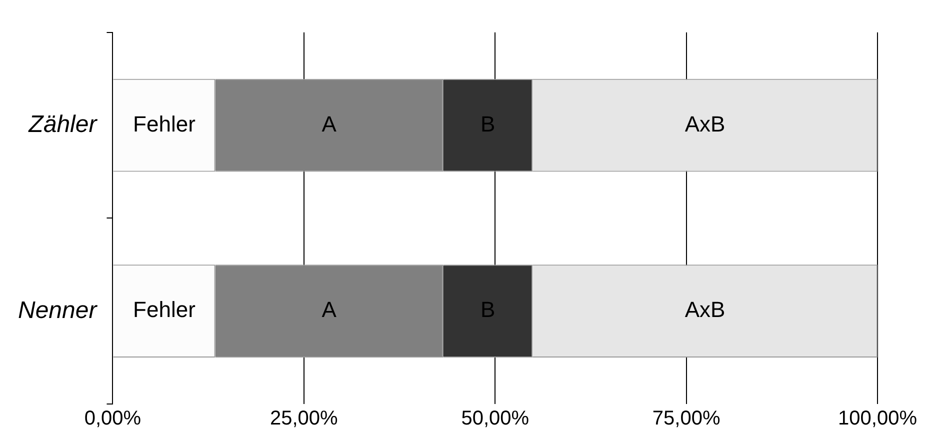 This screenshot has height=442, width=928. I want to click on text: A, so click(329, 309).